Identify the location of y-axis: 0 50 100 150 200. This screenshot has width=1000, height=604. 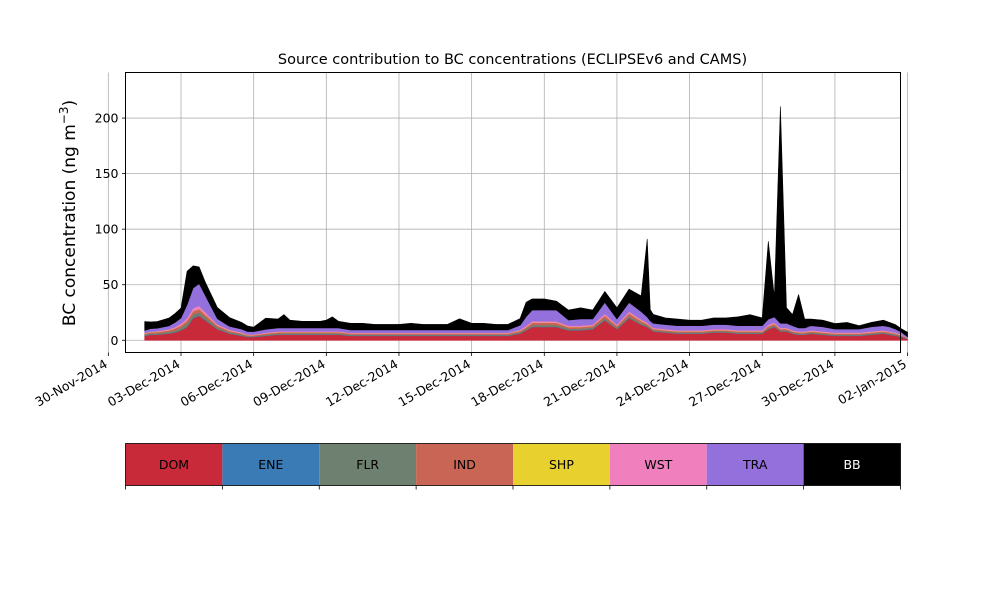
(110, 229).